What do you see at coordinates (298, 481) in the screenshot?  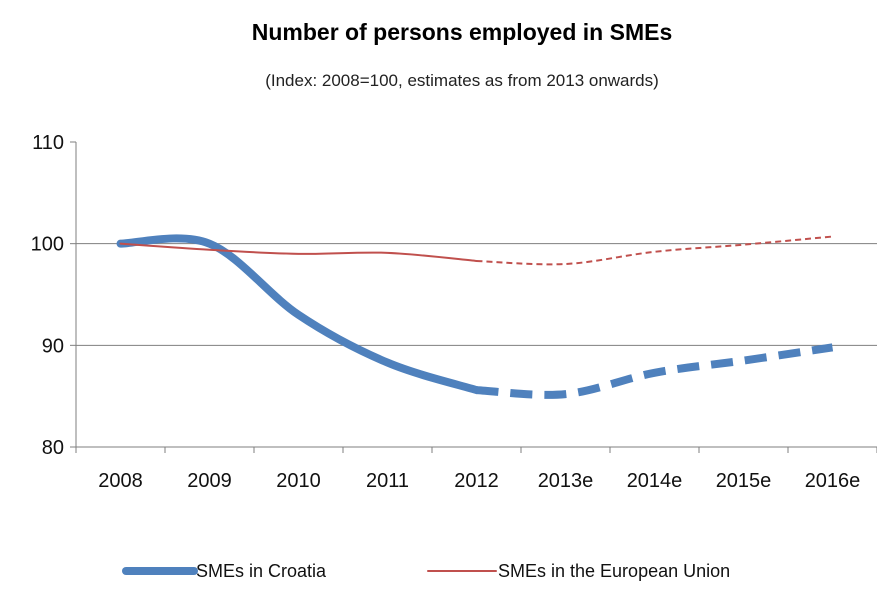 I see `x-tick-label: 2010` at bounding box center [298, 481].